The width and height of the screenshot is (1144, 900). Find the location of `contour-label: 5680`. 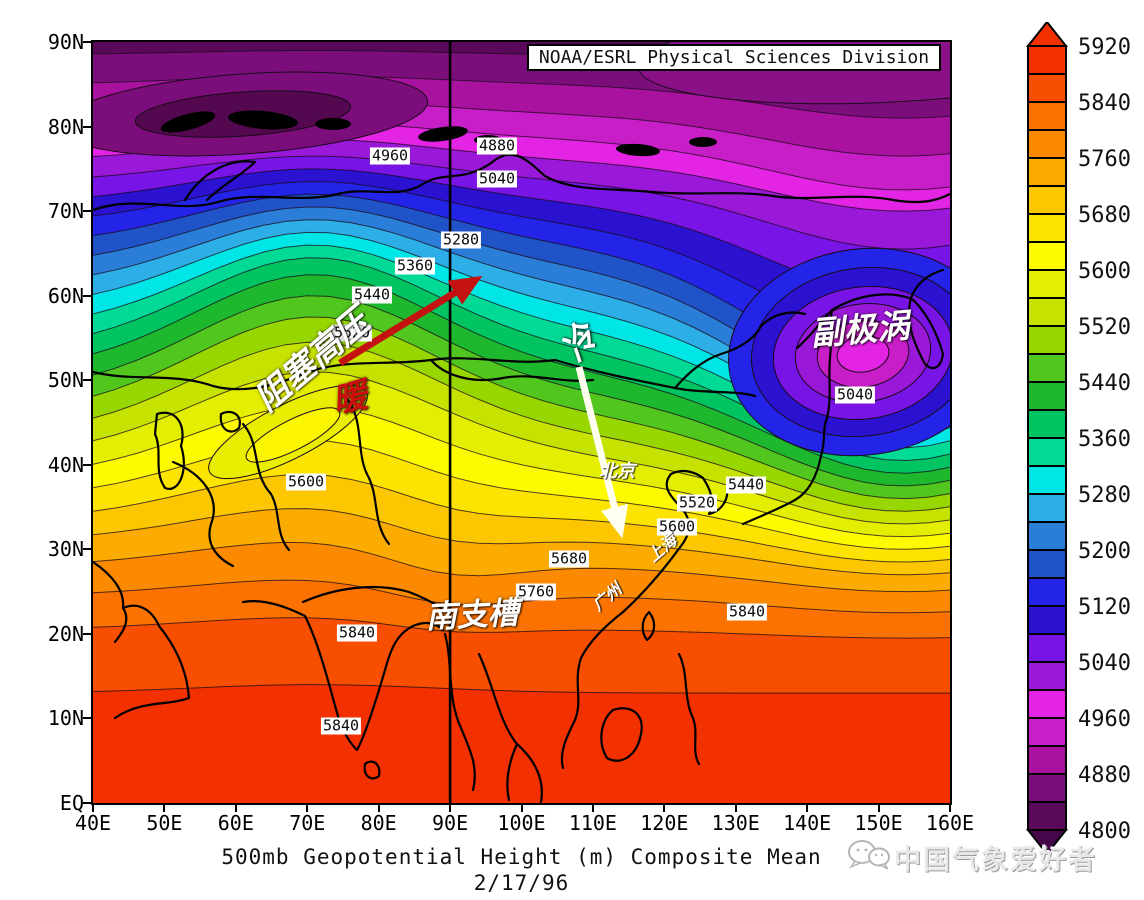

contour-label: 5680 is located at coordinates (569, 558).